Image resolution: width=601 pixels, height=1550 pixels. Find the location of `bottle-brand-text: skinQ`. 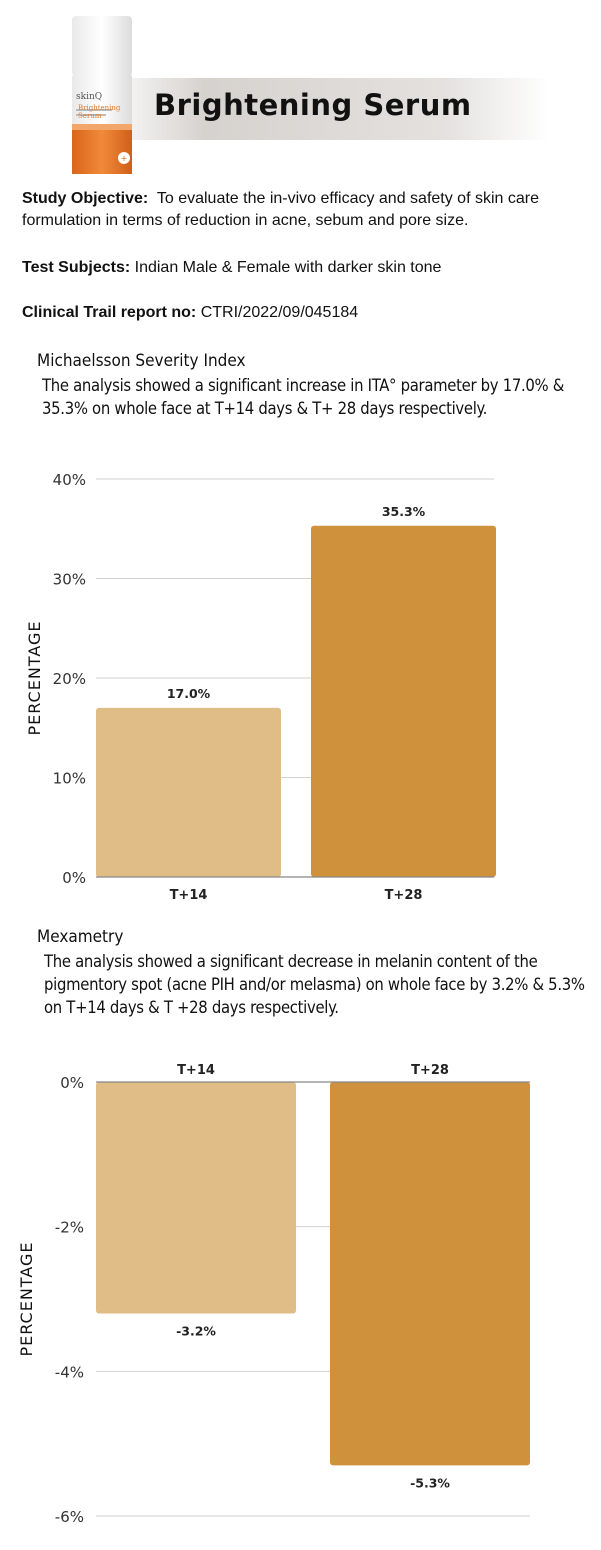

bottle-brand-text: skinQ is located at coordinates (89, 97).